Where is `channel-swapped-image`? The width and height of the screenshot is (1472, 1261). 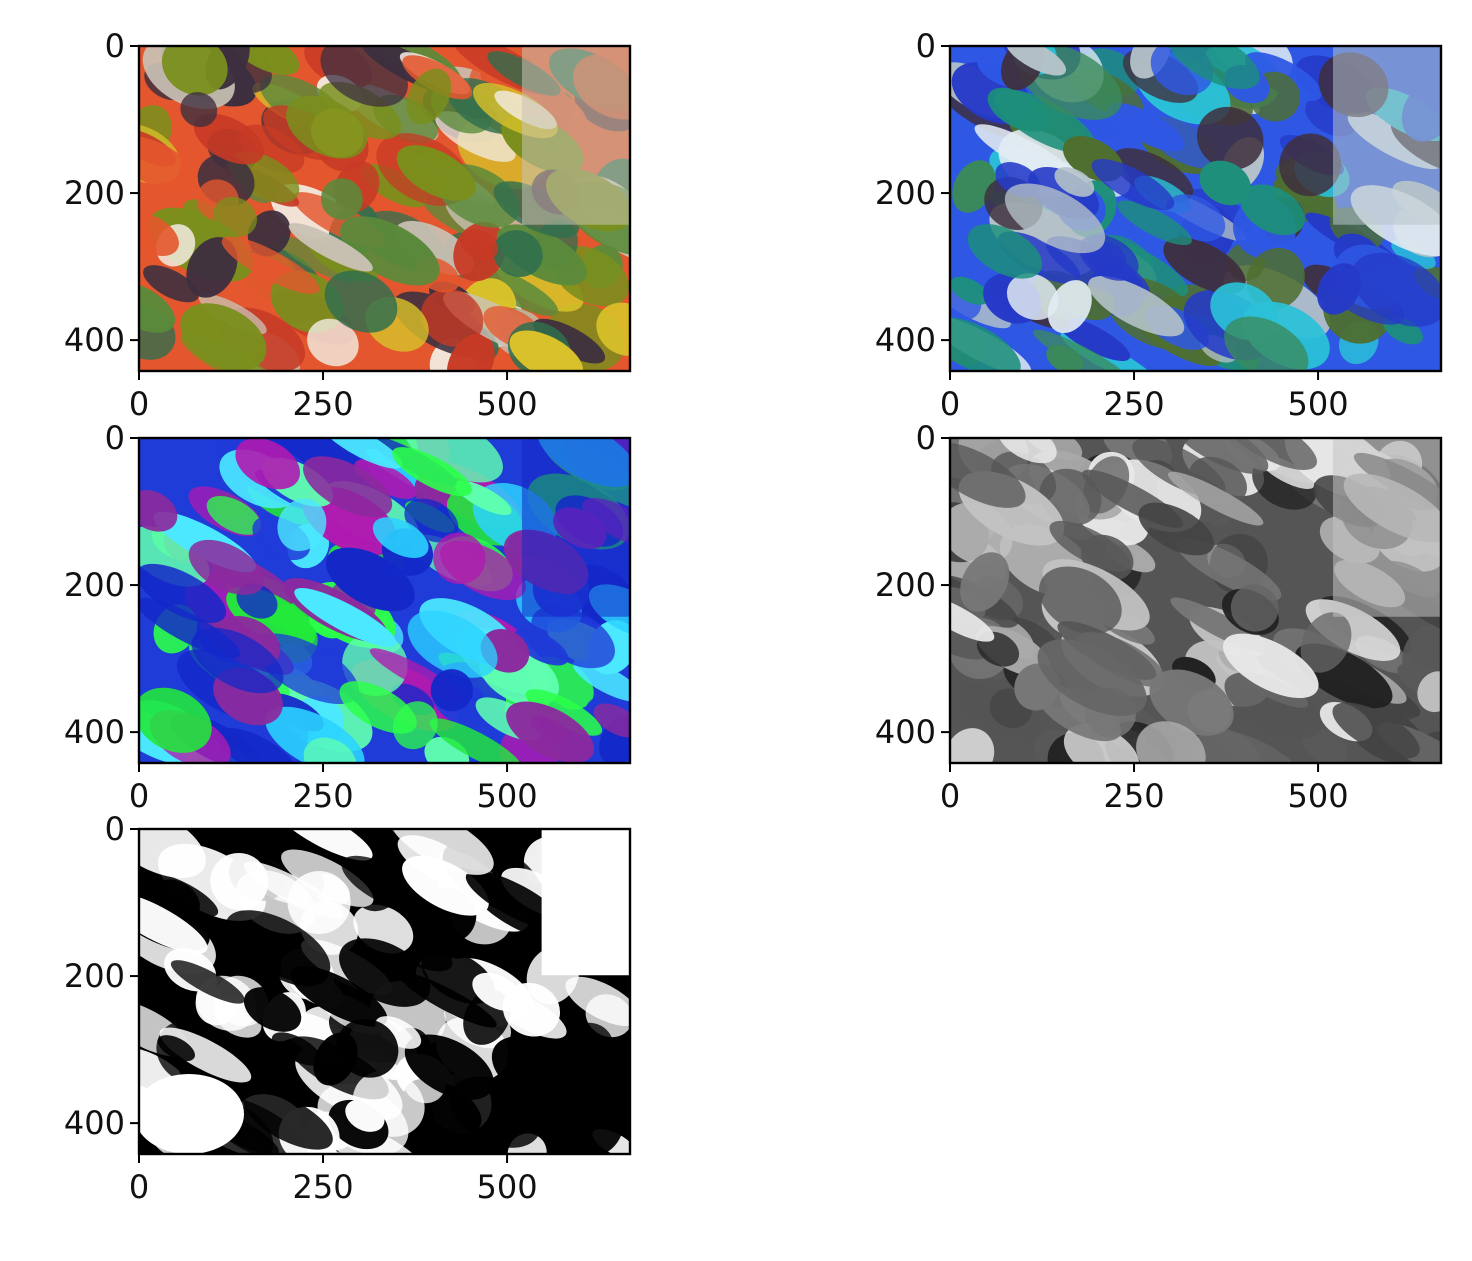
channel-swapped-image is located at coordinates (1195, 208).